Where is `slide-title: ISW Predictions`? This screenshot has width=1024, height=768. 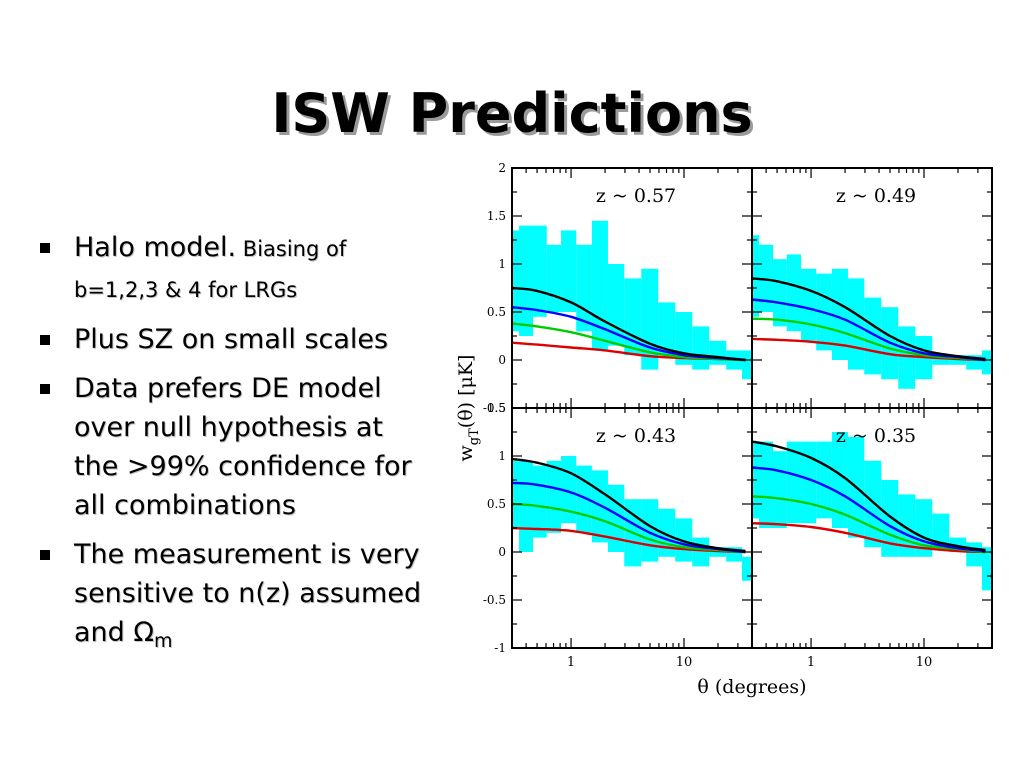
slide-title: ISW Predictions is located at coordinates (512, 113).